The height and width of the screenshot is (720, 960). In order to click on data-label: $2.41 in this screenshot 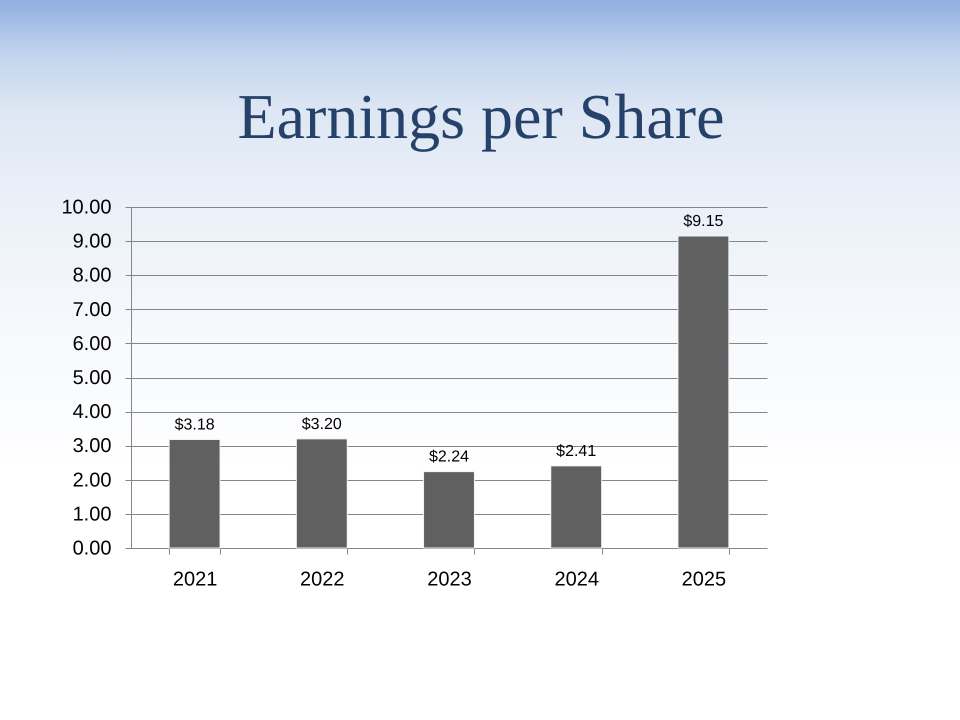, I will do `click(576, 451)`.